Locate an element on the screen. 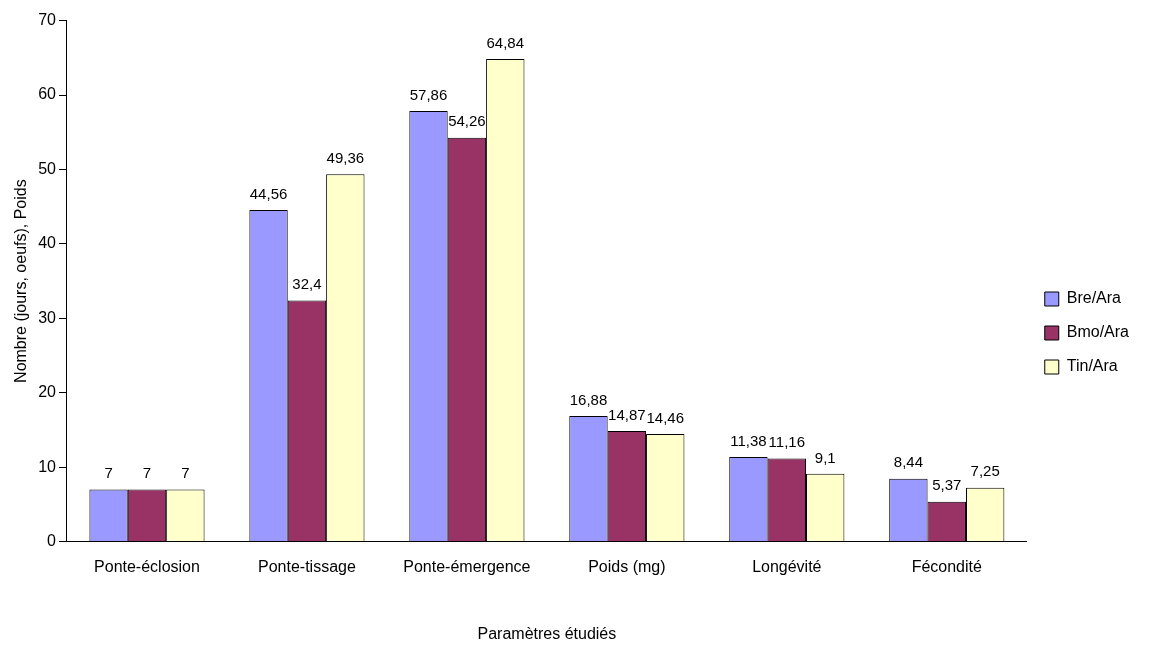 Image resolution: width=1157 pixels, height=656 pixels. data-label: 44,56 is located at coordinates (268, 193).